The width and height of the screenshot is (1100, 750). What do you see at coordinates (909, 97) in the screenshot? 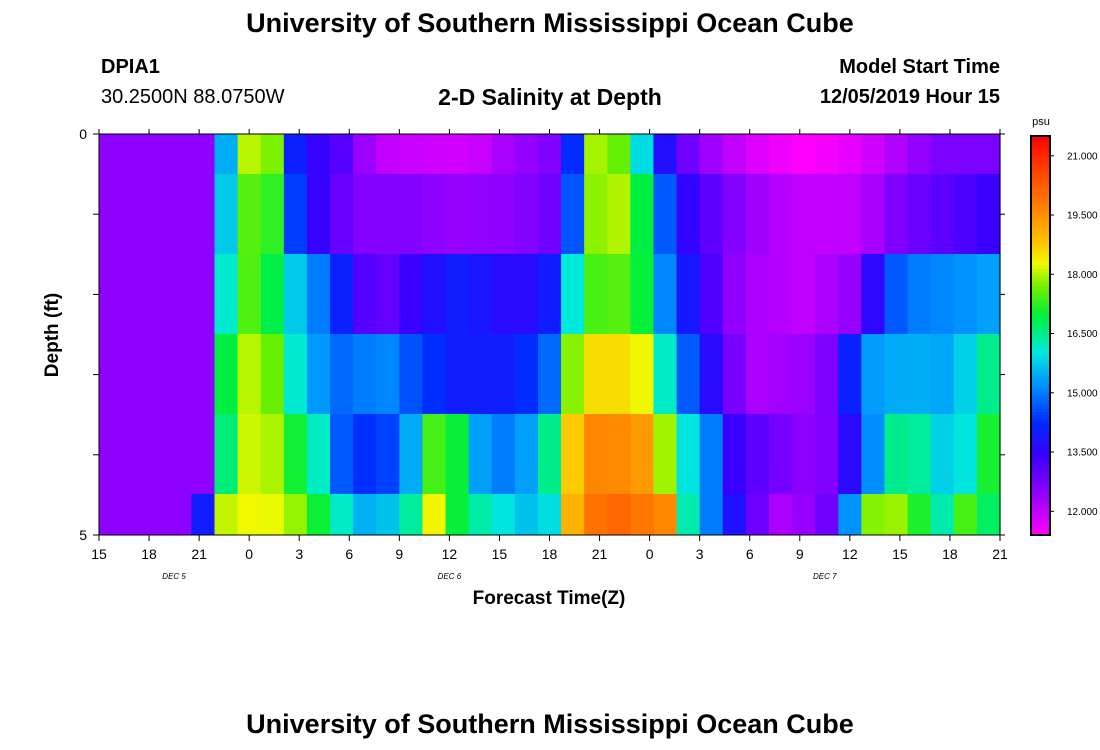
I see `model-start-value: 12/05/2019 Hour 15` at bounding box center [909, 97].